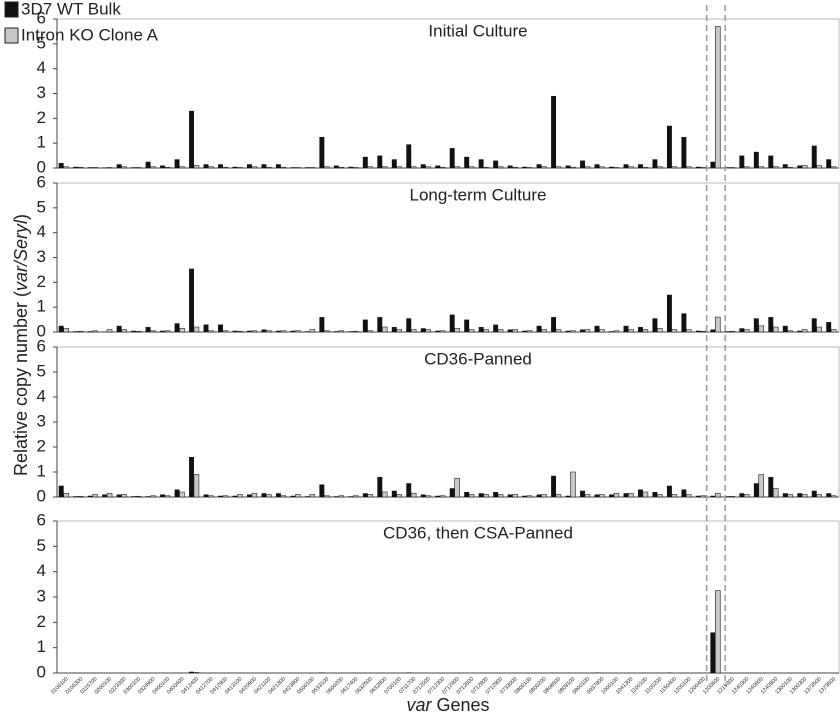  I want to click on panel-title: CD36, then CSA-Panned, so click(478, 532).